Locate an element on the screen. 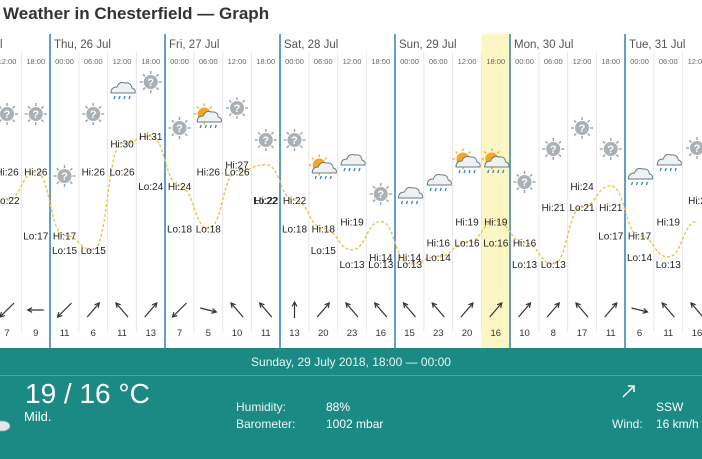  wind-speed: 17 is located at coordinates (582, 333).